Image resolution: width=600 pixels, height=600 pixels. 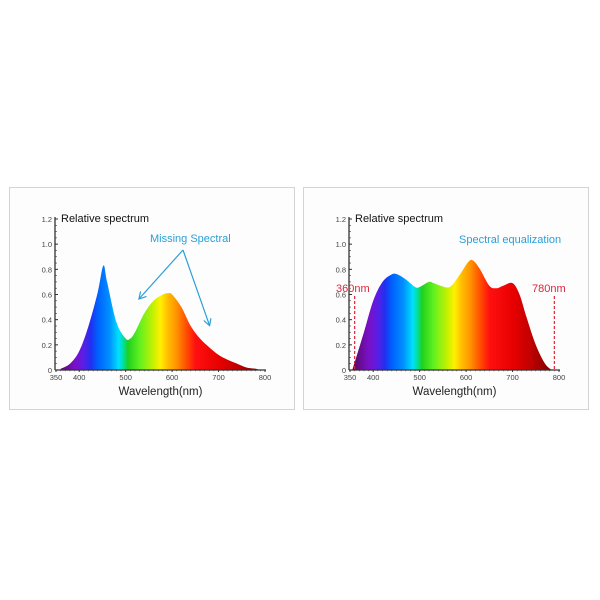 I want to click on marker-label-780: 780nm, so click(x=549, y=289).